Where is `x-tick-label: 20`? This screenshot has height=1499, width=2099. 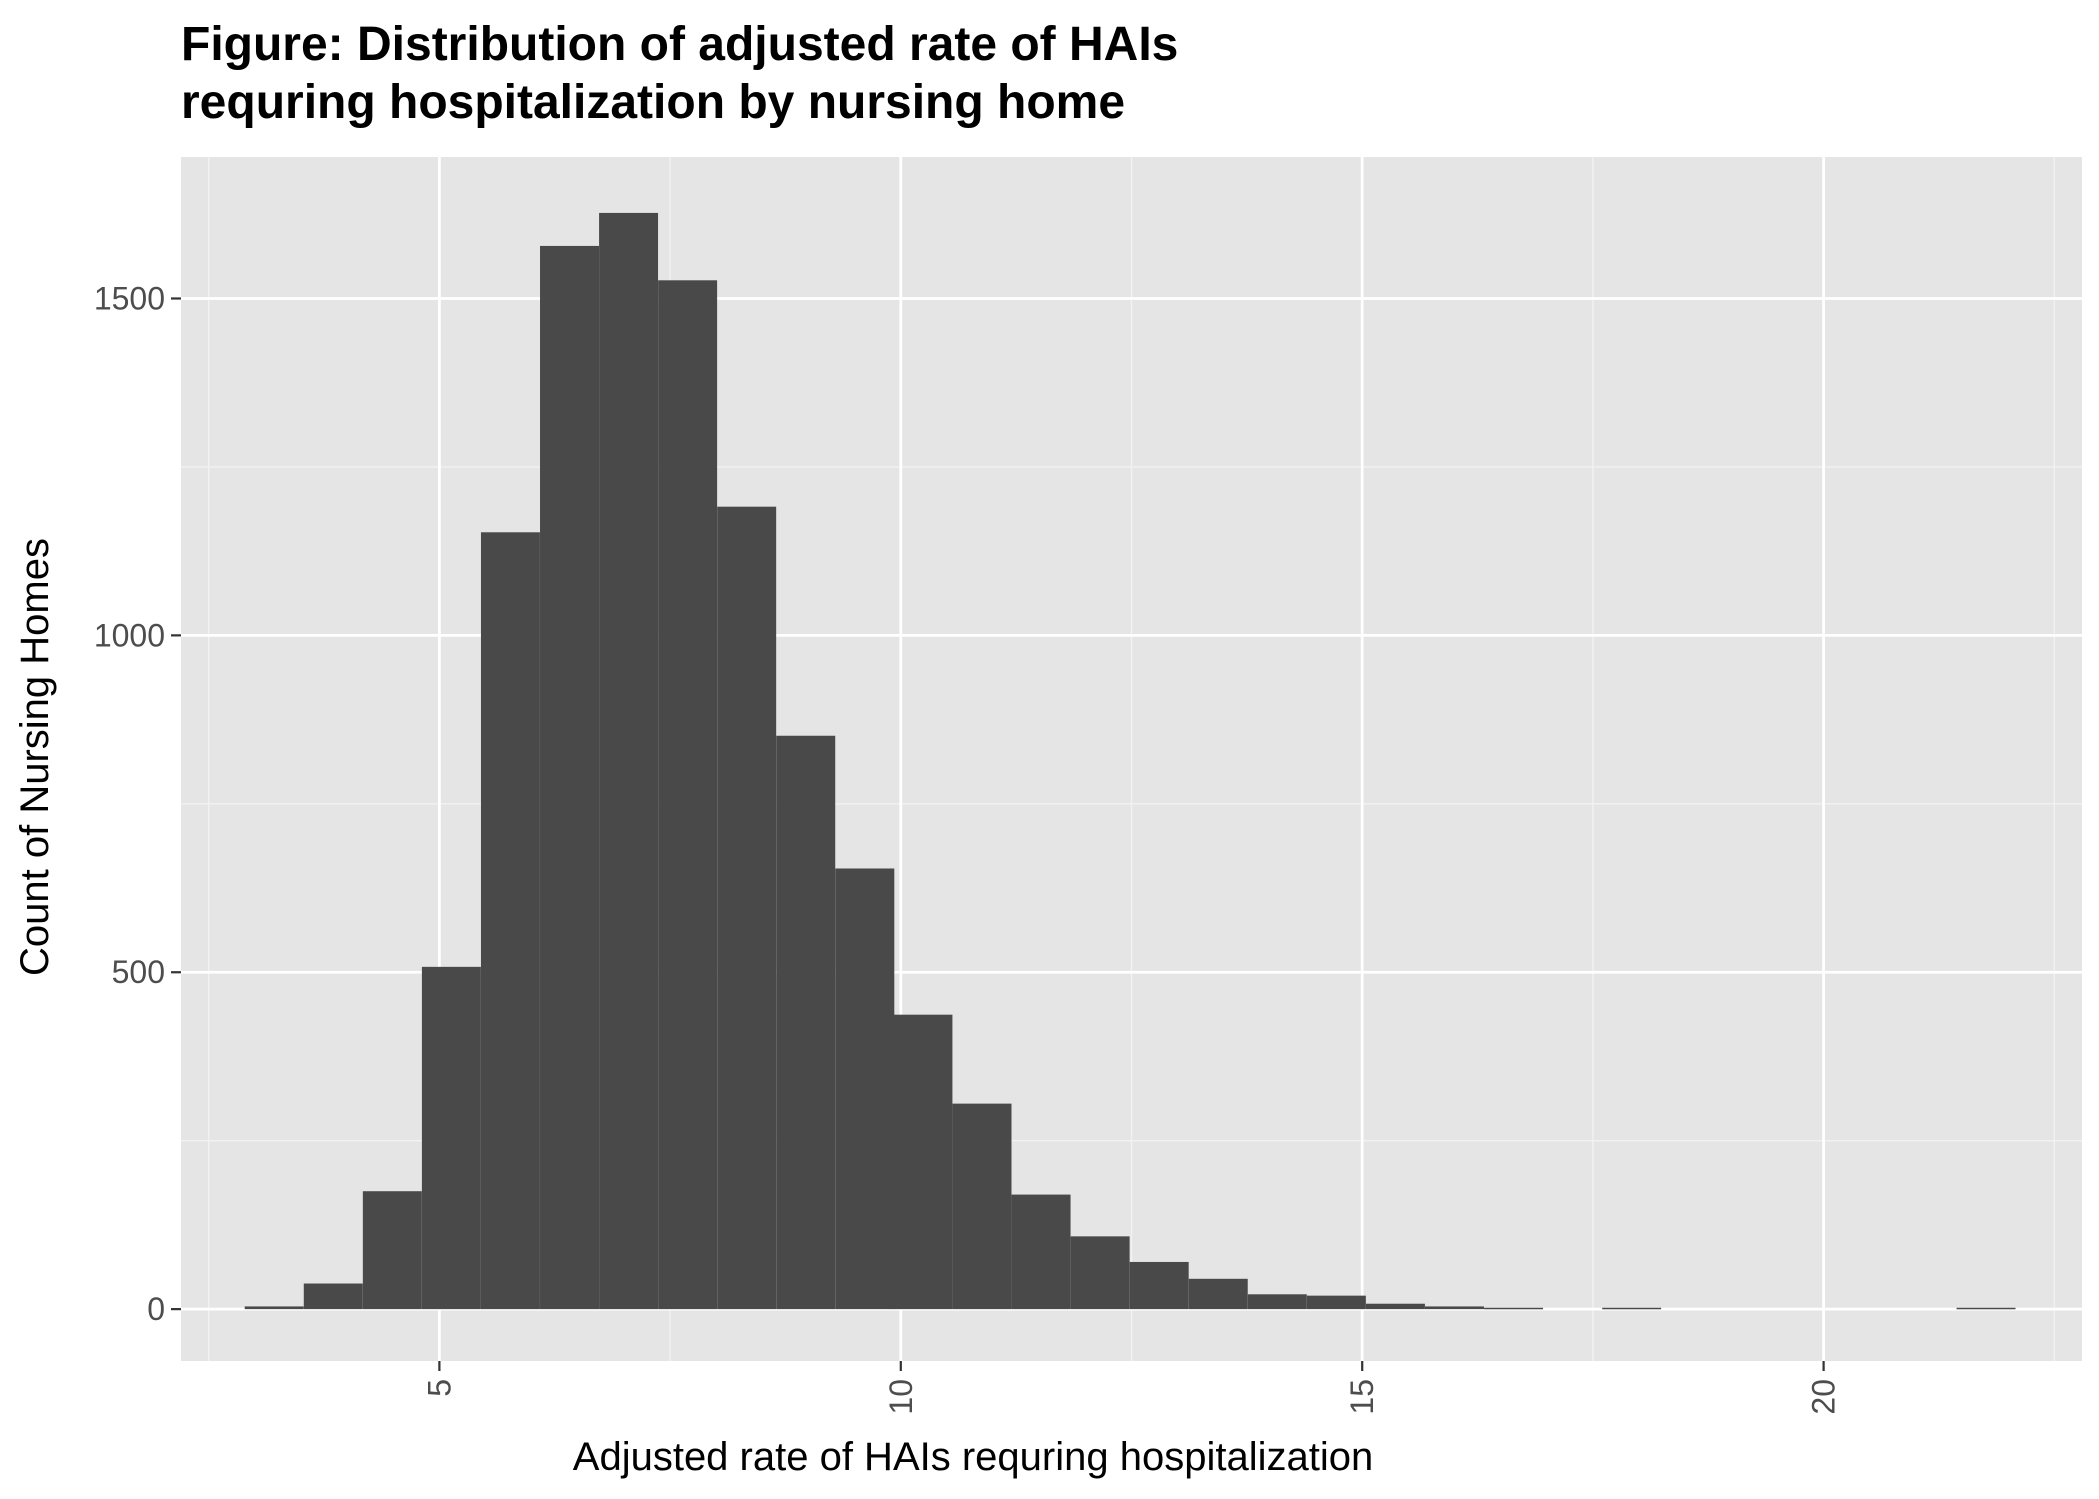 x-tick-label: 20 is located at coordinates (1824, 1397).